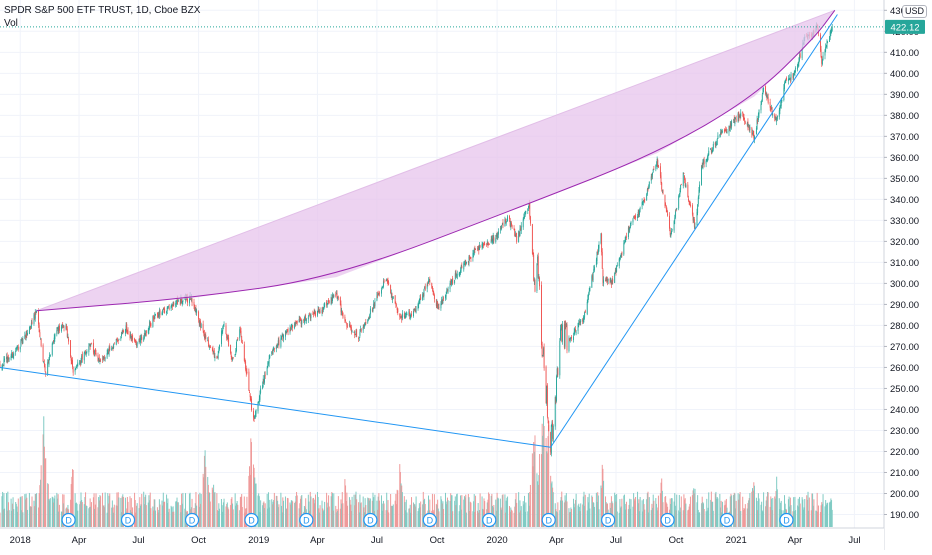  What do you see at coordinates (258, 540) in the screenshot?
I see `x-tick-label: 2019` at bounding box center [258, 540].